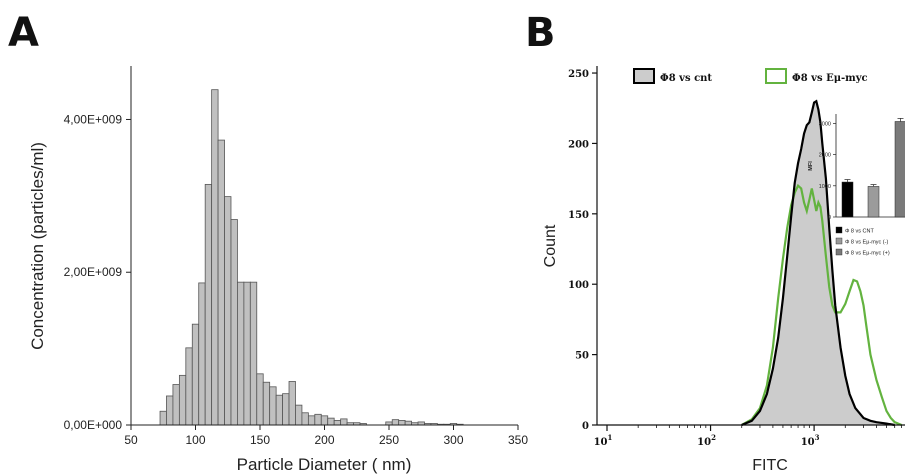 This screenshot has height=475, width=905. Describe the element at coordinates (825, 187) in the screenshot. I see `inset-y-tick-label: 1000` at that location.